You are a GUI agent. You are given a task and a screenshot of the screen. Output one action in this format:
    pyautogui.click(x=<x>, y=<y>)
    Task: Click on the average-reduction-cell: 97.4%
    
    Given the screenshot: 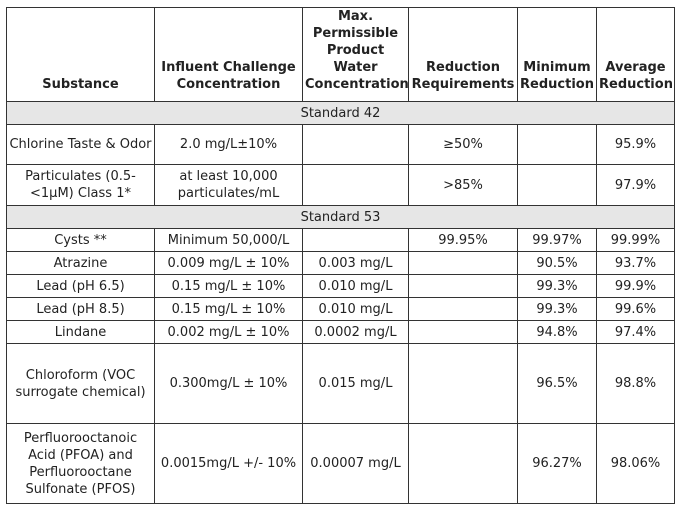 What is the action you would take?
    pyautogui.click(x=635, y=332)
    